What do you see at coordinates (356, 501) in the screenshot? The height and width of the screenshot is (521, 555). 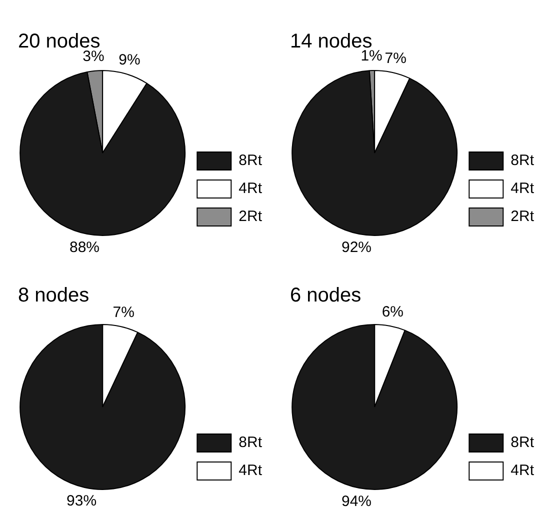 I see `data-label: 94%` at bounding box center [356, 501].